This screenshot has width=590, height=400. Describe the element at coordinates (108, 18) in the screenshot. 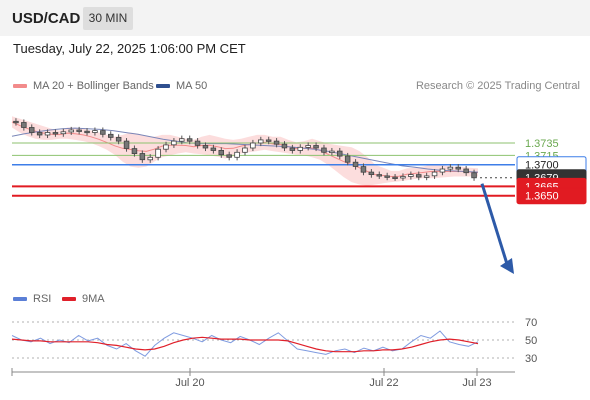

I see `timeframe-button: 30 MIN` at that location.